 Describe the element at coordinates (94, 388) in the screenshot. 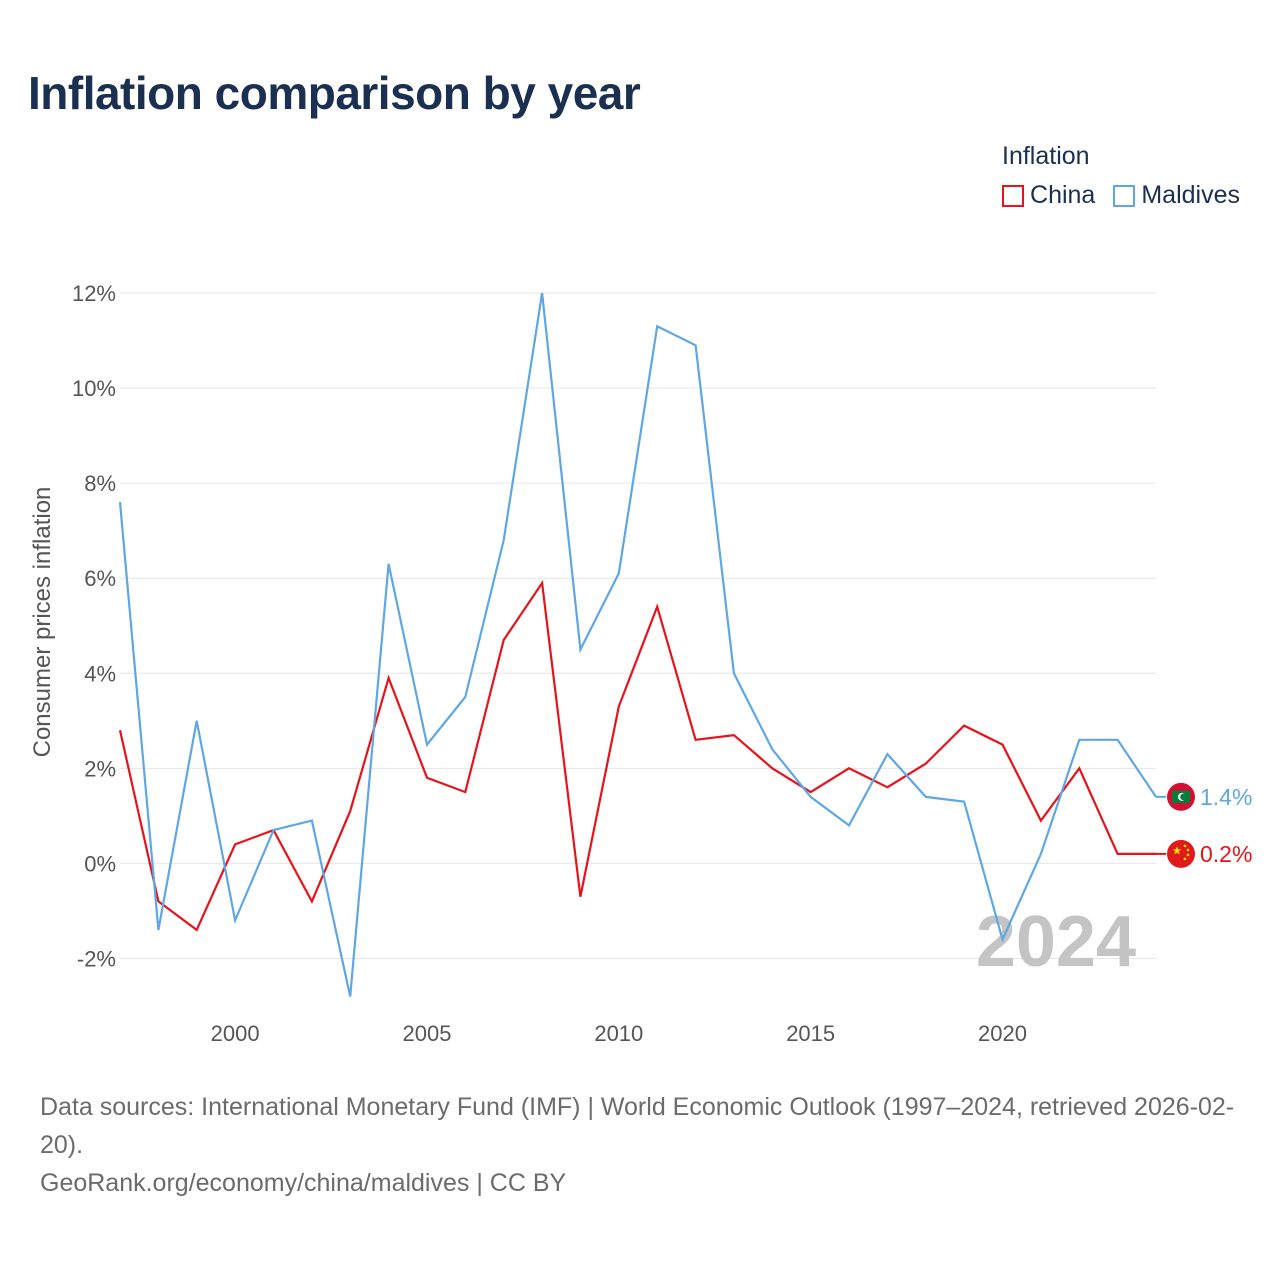

I see `y-tick-label: 10%` at that location.